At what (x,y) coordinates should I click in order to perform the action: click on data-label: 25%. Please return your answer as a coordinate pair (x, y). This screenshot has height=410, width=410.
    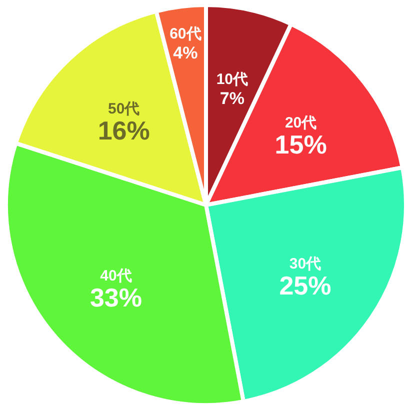
    Looking at the image, I should click on (305, 285).